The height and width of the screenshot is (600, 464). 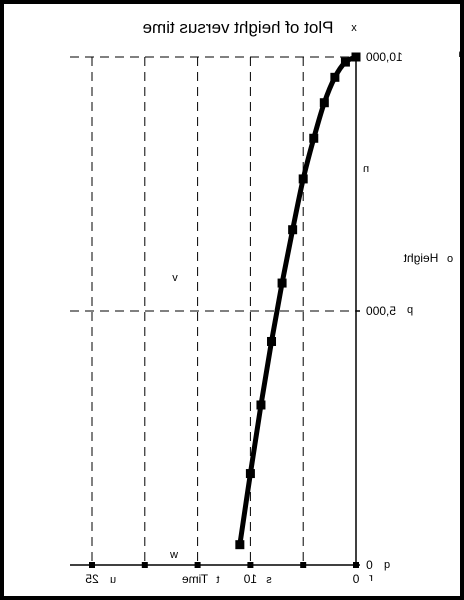 I want to click on annotation-q: q, so click(x=387, y=565).